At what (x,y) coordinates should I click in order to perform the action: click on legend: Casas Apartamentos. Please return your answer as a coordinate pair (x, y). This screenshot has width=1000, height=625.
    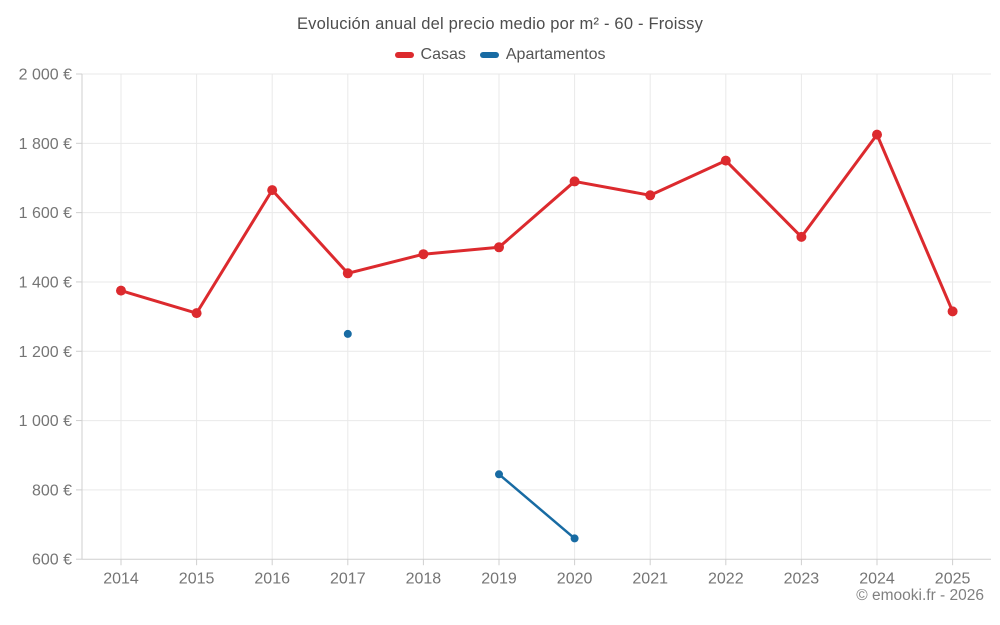
    Looking at the image, I should click on (500, 55).